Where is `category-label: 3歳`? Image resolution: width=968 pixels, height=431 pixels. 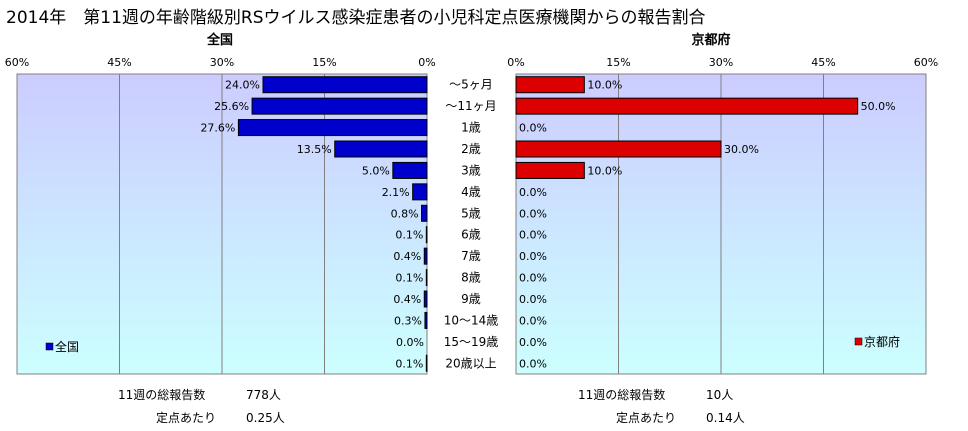 category-label: 3歳 is located at coordinates (471, 170).